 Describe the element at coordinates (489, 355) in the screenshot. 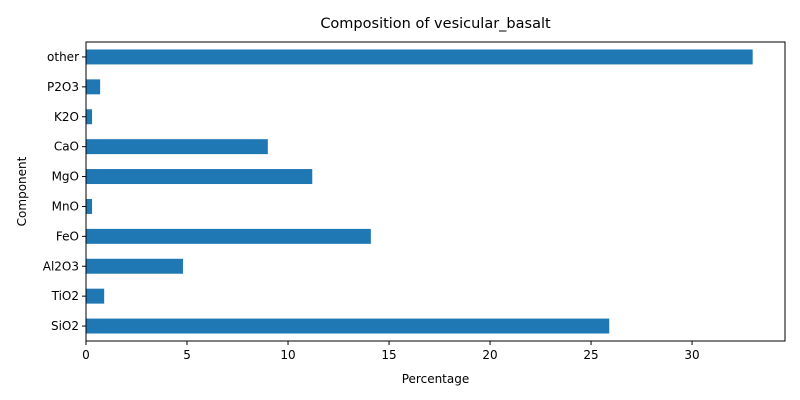

I see `x-tick-label: 20` at that location.